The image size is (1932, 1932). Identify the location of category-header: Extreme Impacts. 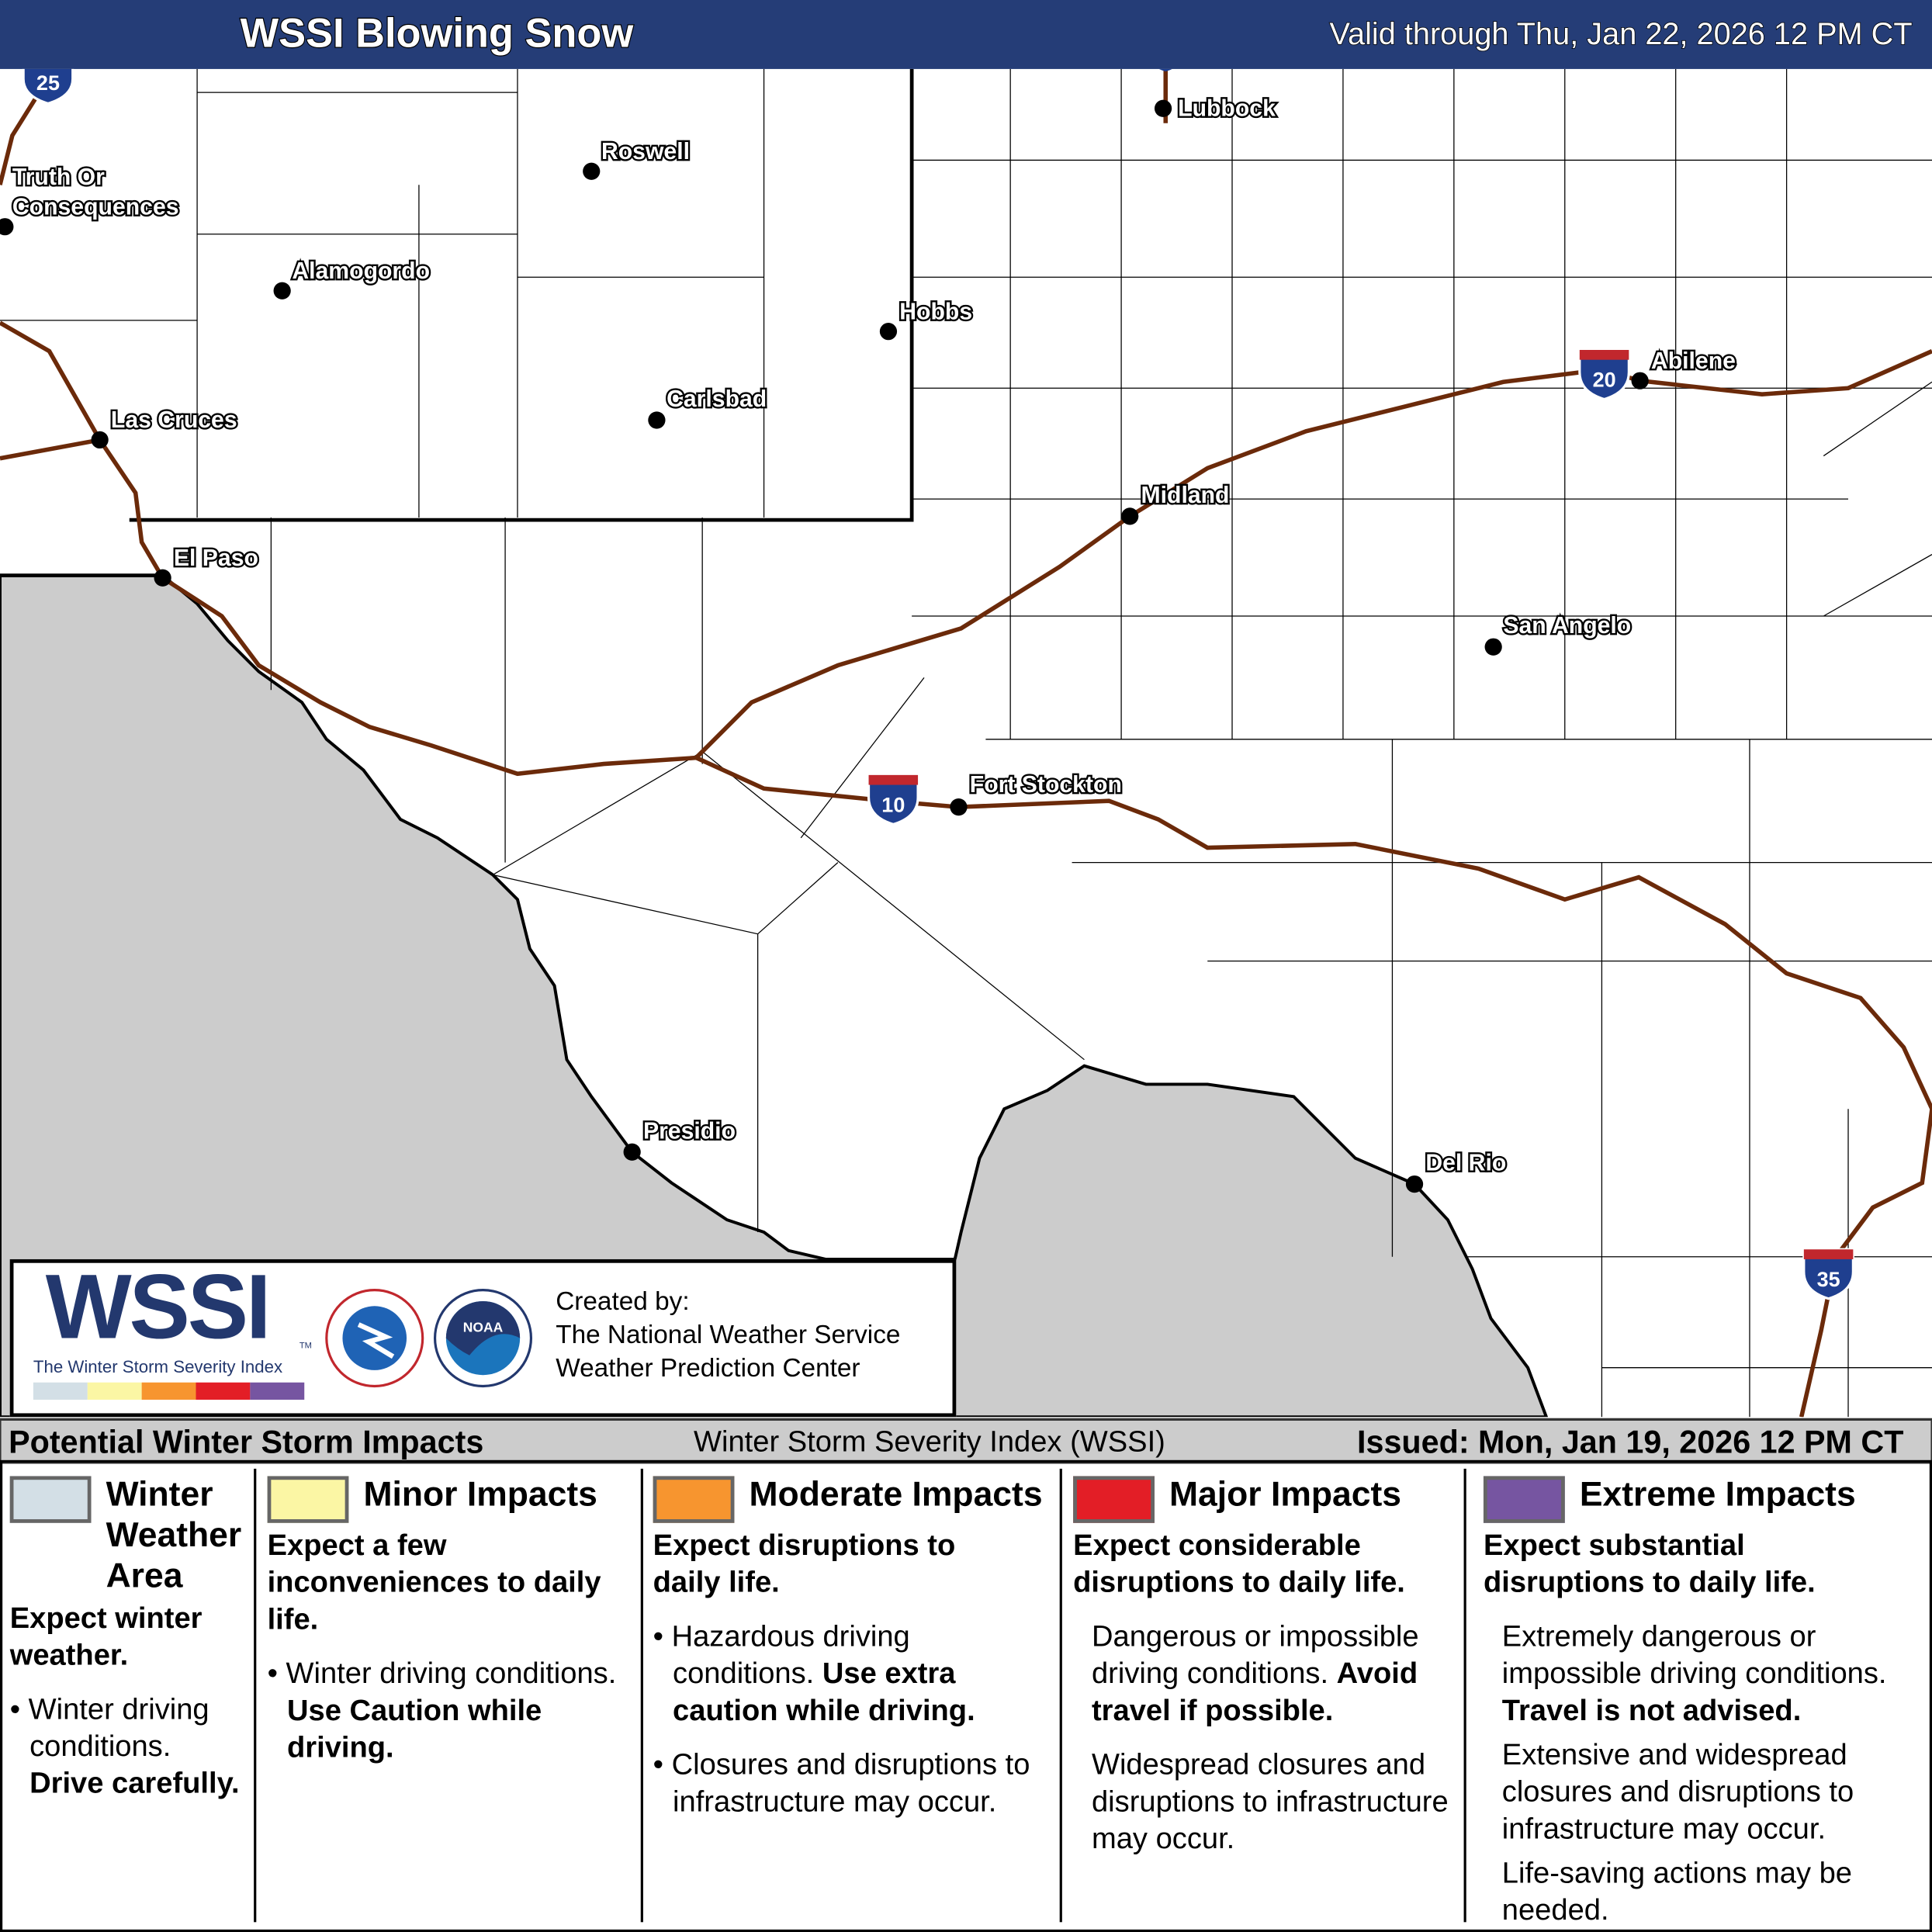
(1705, 1496).